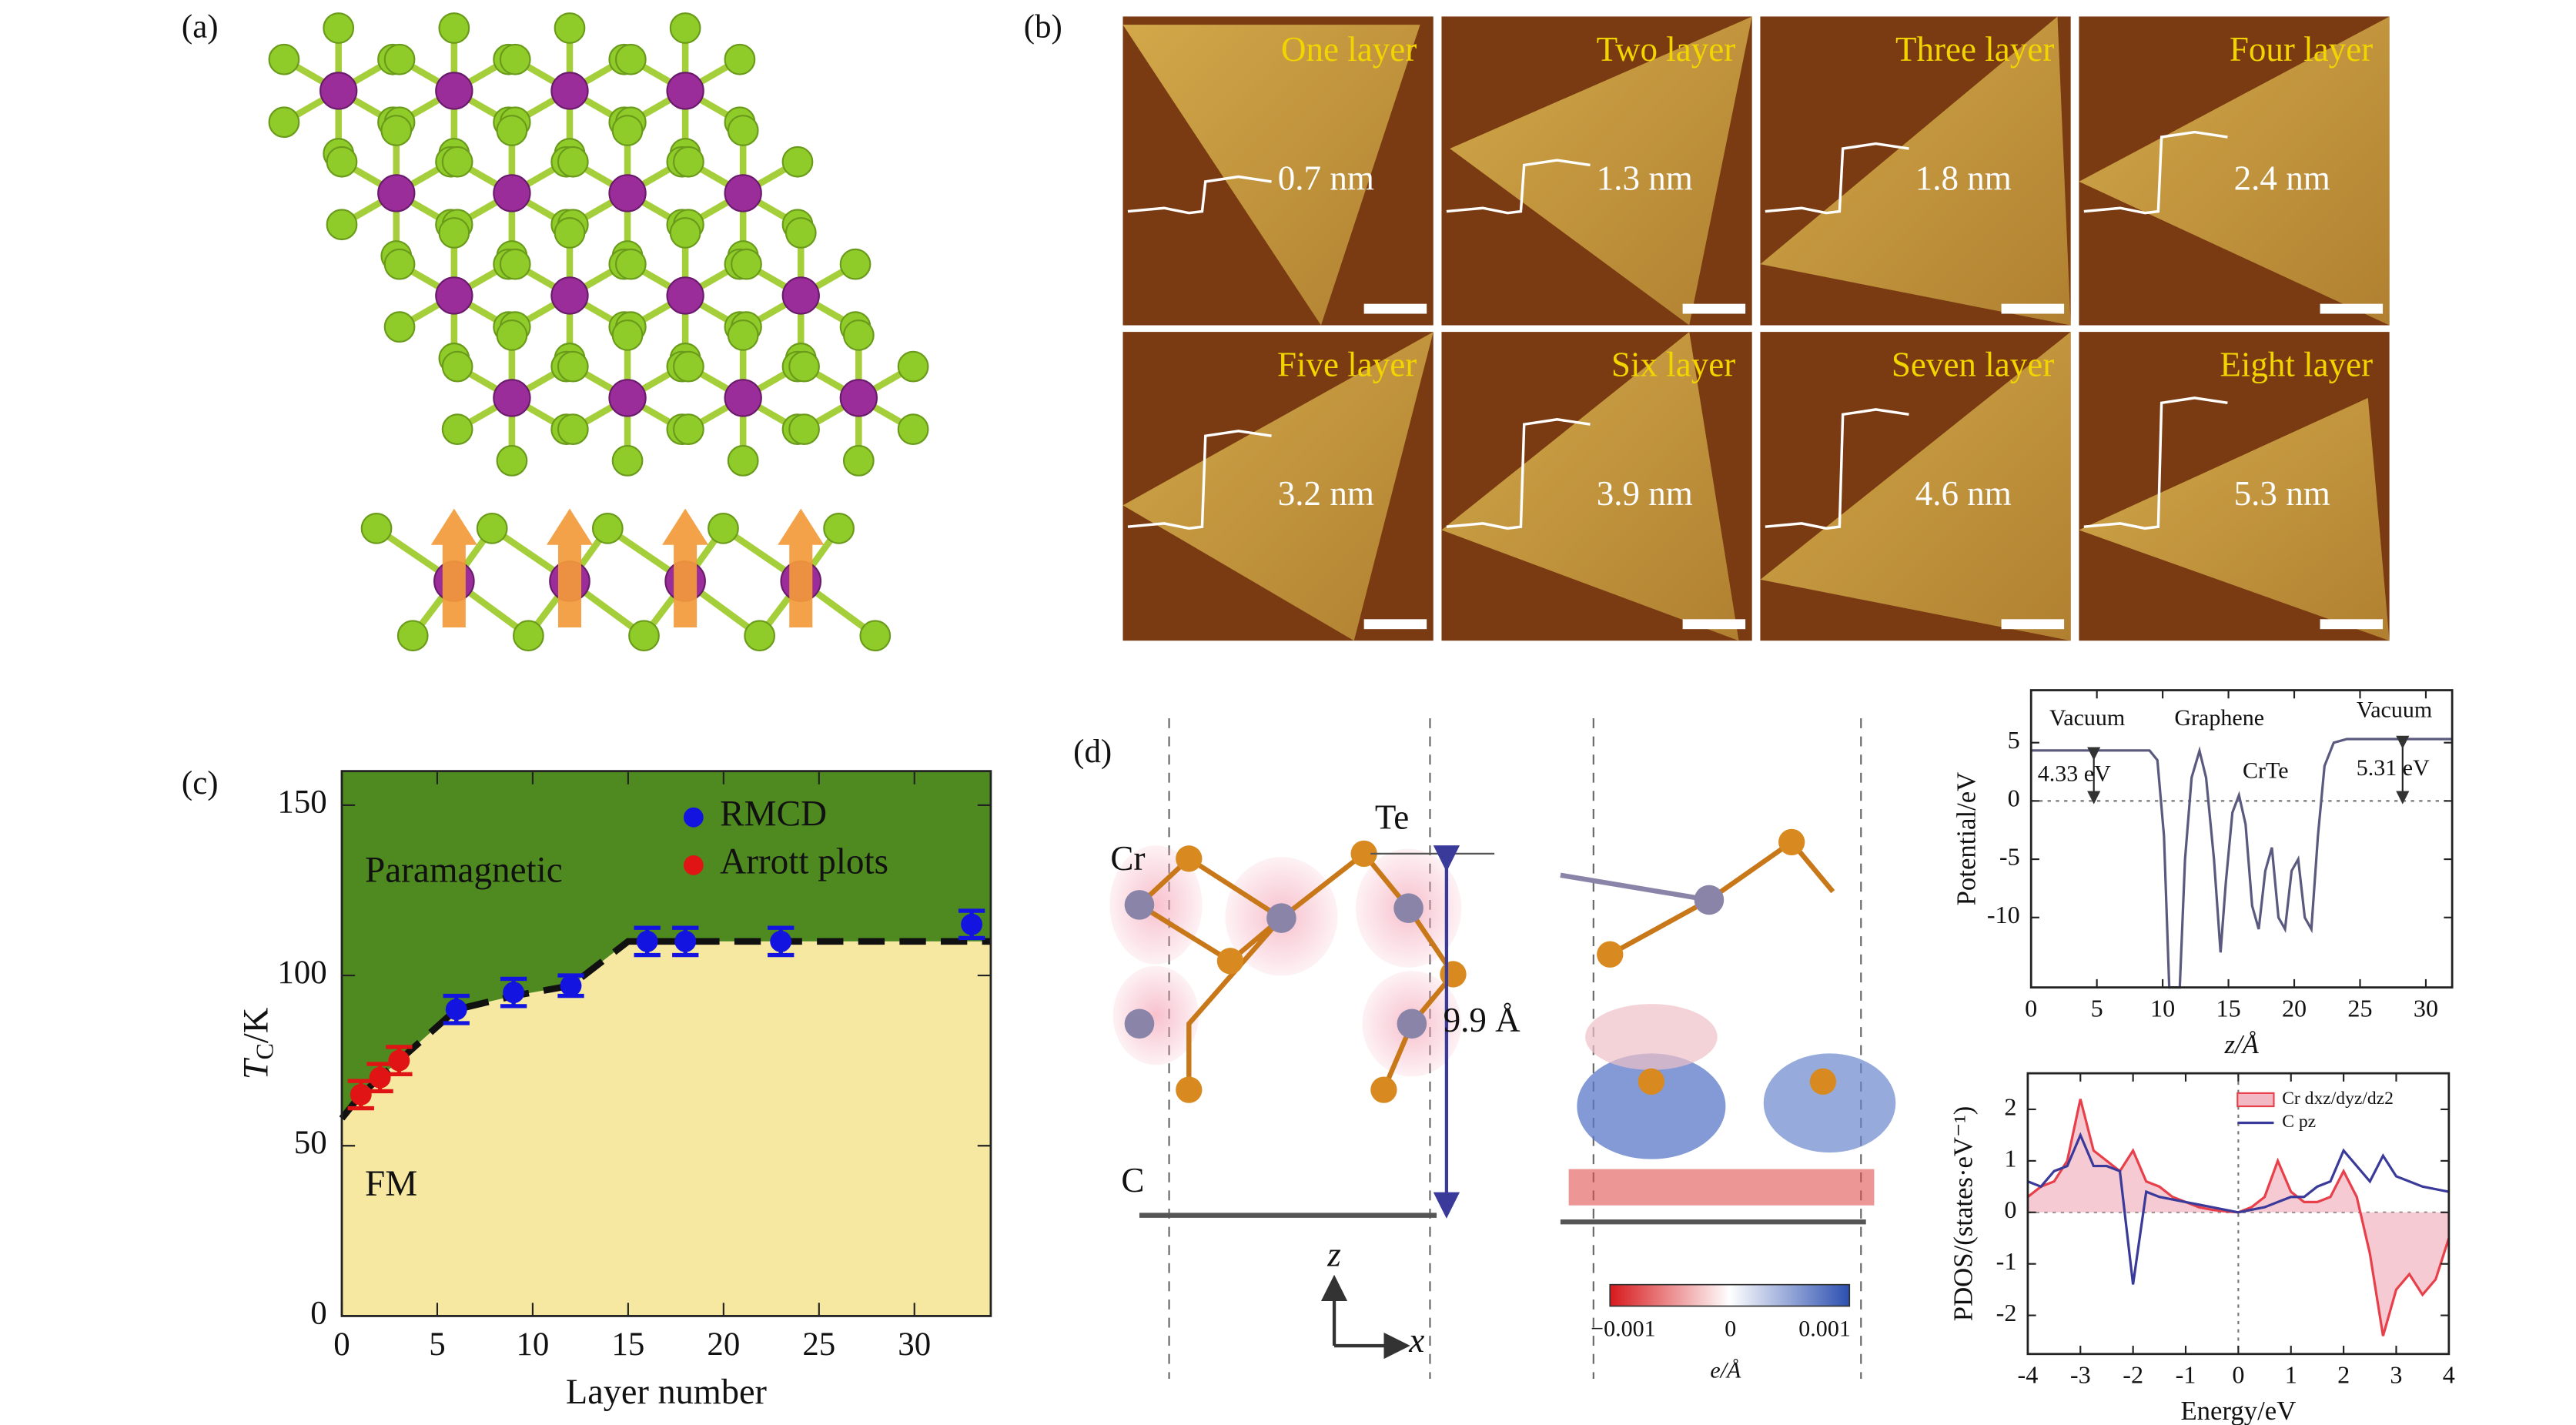 The width and height of the screenshot is (2576, 1425). I want to click on line, so click(2238, 1208).